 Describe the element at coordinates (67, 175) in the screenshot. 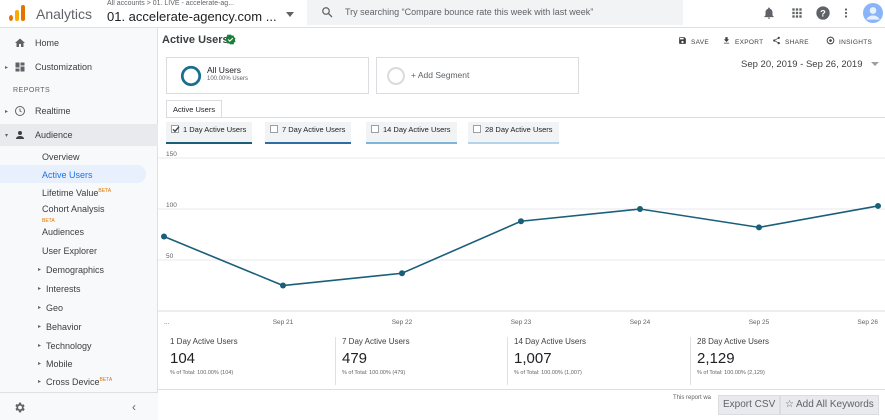

I see `sidebar-item-active-users: Active Users` at that location.